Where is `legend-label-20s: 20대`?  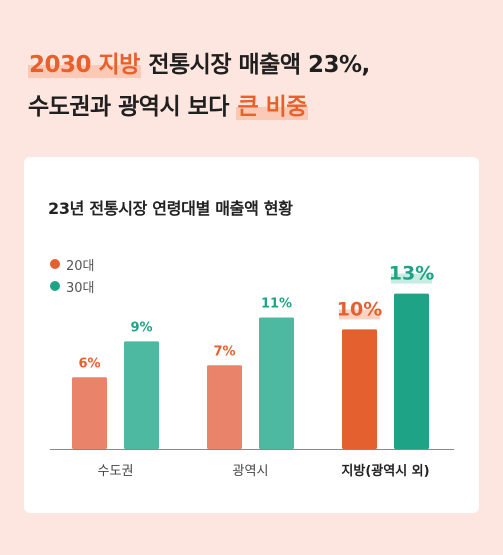 legend-label-20s: 20대 is located at coordinates (80, 266).